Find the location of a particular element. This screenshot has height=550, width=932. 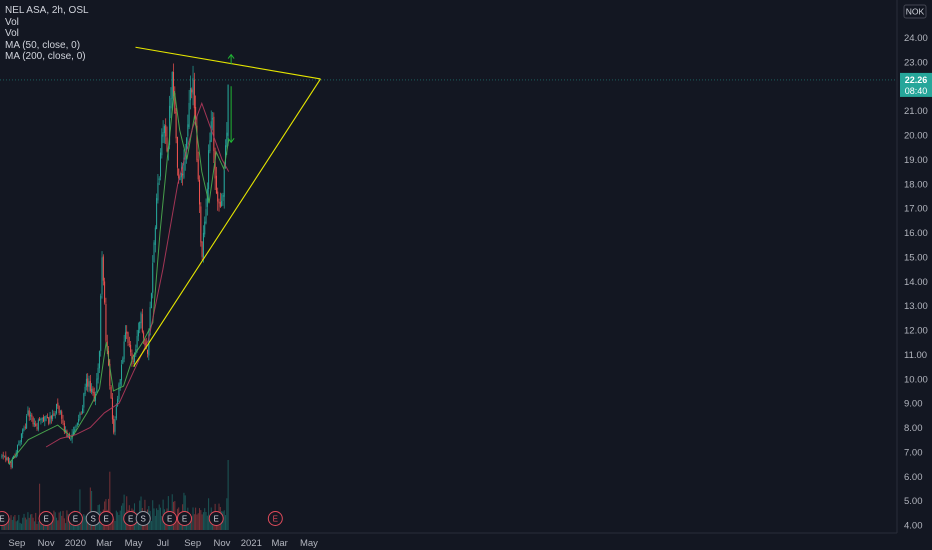

time-axis: Sep Nov 2020 Mar May Jul Sep Nov 2021 Mar May is located at coordinates (448, 540).